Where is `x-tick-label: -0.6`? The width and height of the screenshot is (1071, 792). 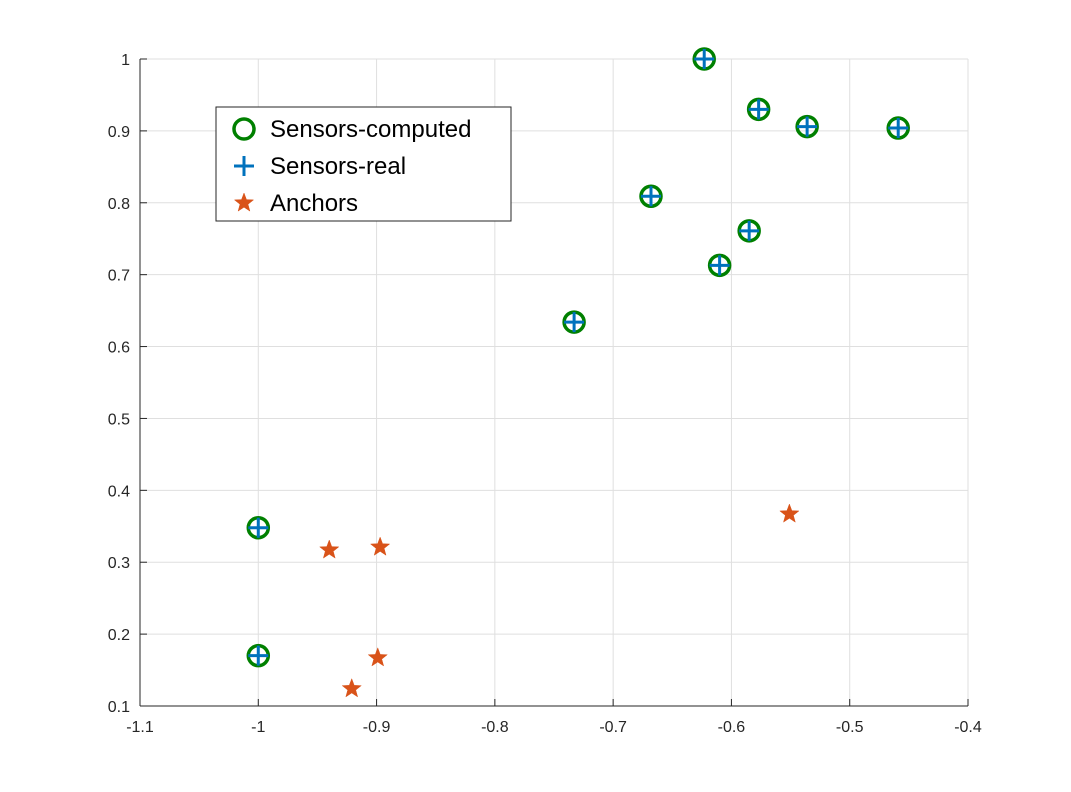 x-tick-label: -0.6 is located at coordinates (732, 727).